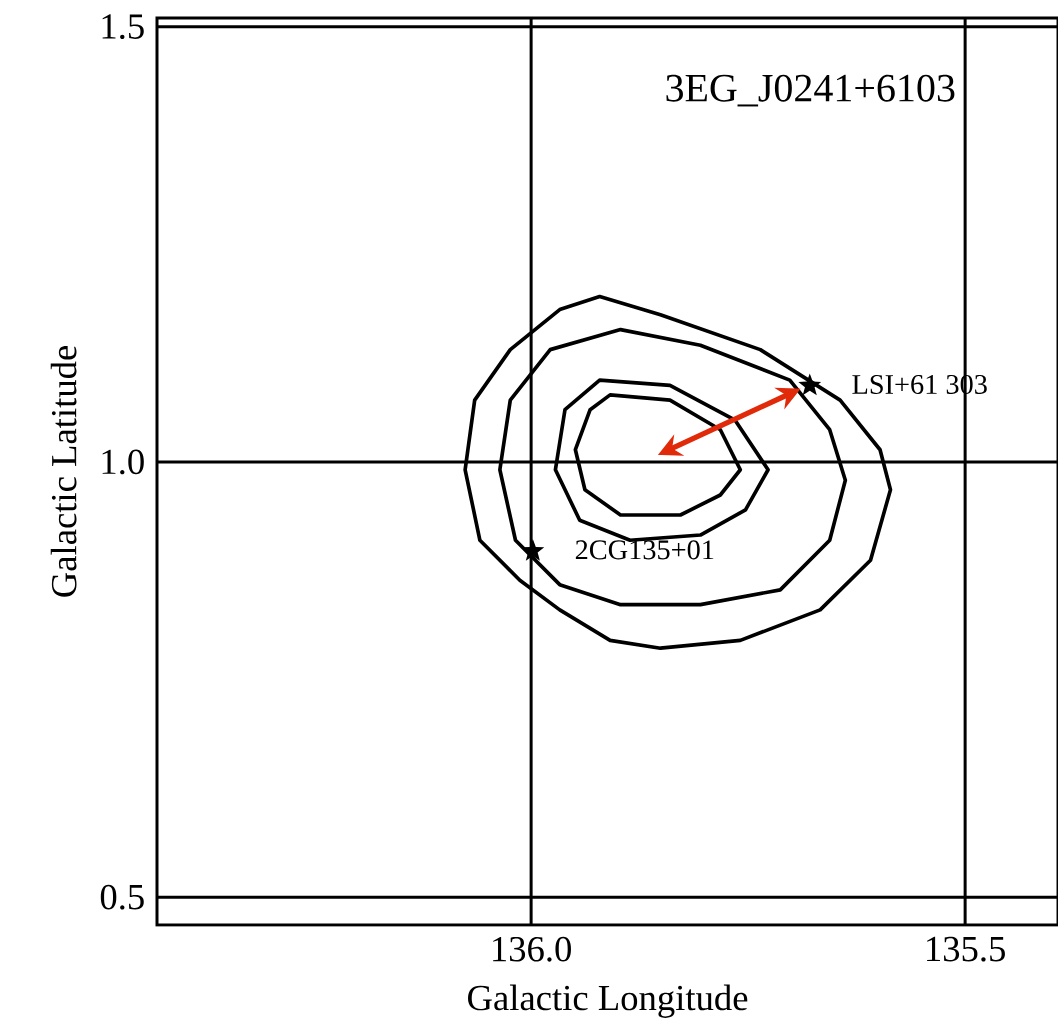  What do you see at coordinates (966, 949) in the screenshot?
I see `x-tick-label: 135.5` at bounding box center [966, 949].